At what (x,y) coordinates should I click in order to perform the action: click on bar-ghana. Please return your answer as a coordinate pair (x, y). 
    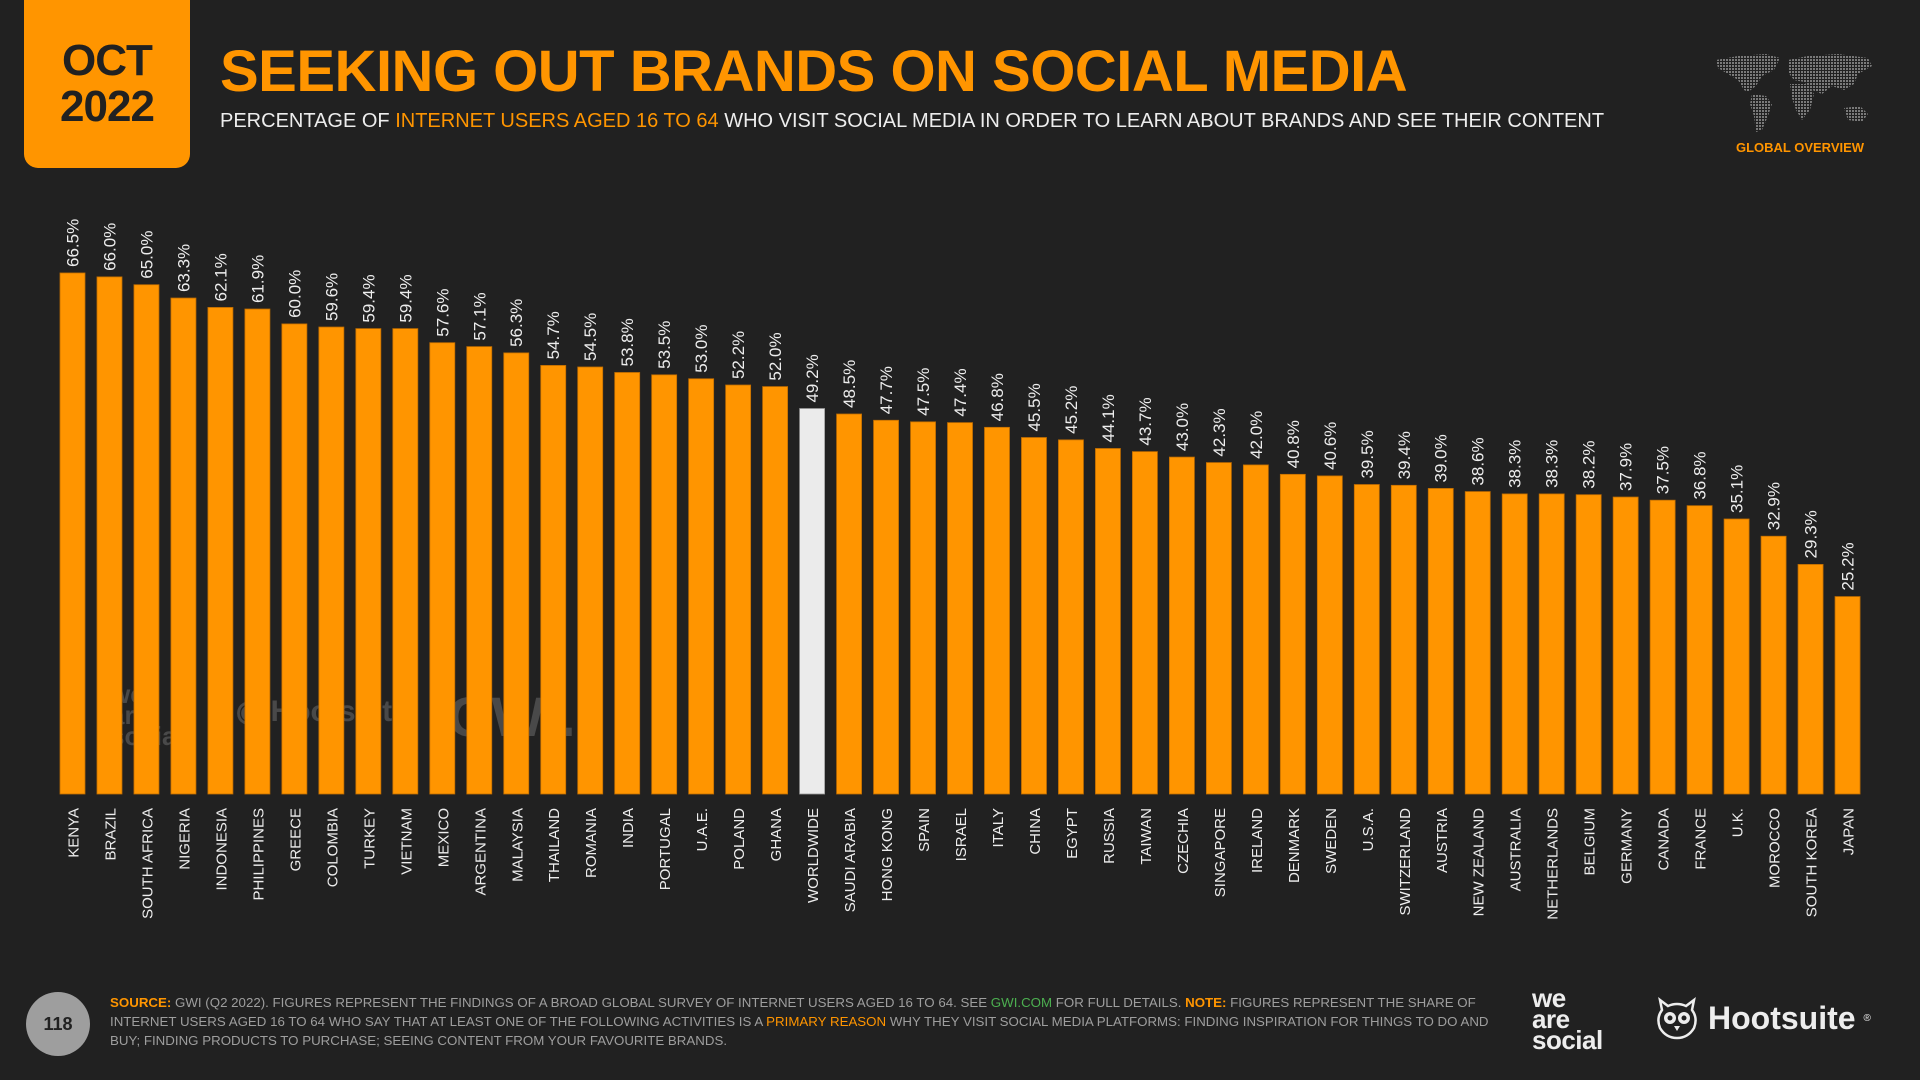
    Looking at the image, I should click on (775, 590).